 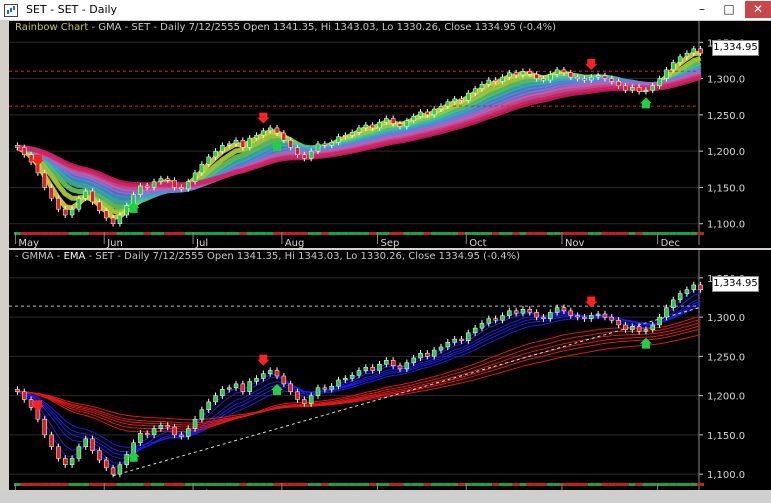 What do you see at coordinates (758, 9) in the screenshot?
I see `close-button: ✕` at bounding box center [758, 9].